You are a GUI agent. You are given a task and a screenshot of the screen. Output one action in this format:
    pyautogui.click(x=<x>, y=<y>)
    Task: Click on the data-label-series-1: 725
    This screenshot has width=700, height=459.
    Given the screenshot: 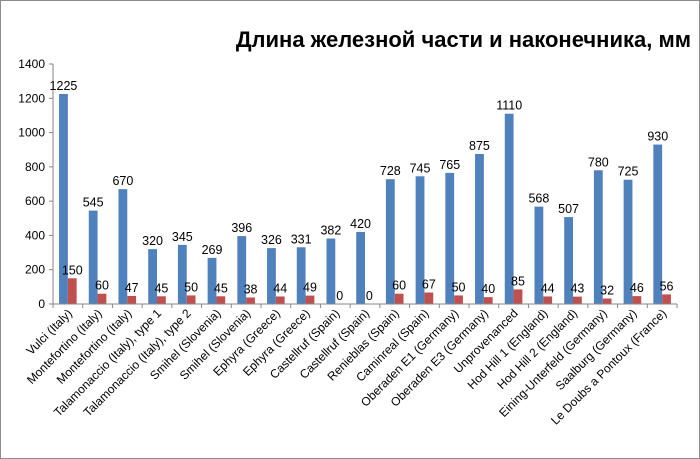 What is the action you would take?
    pyautogui.click(x=628, y=172)
    